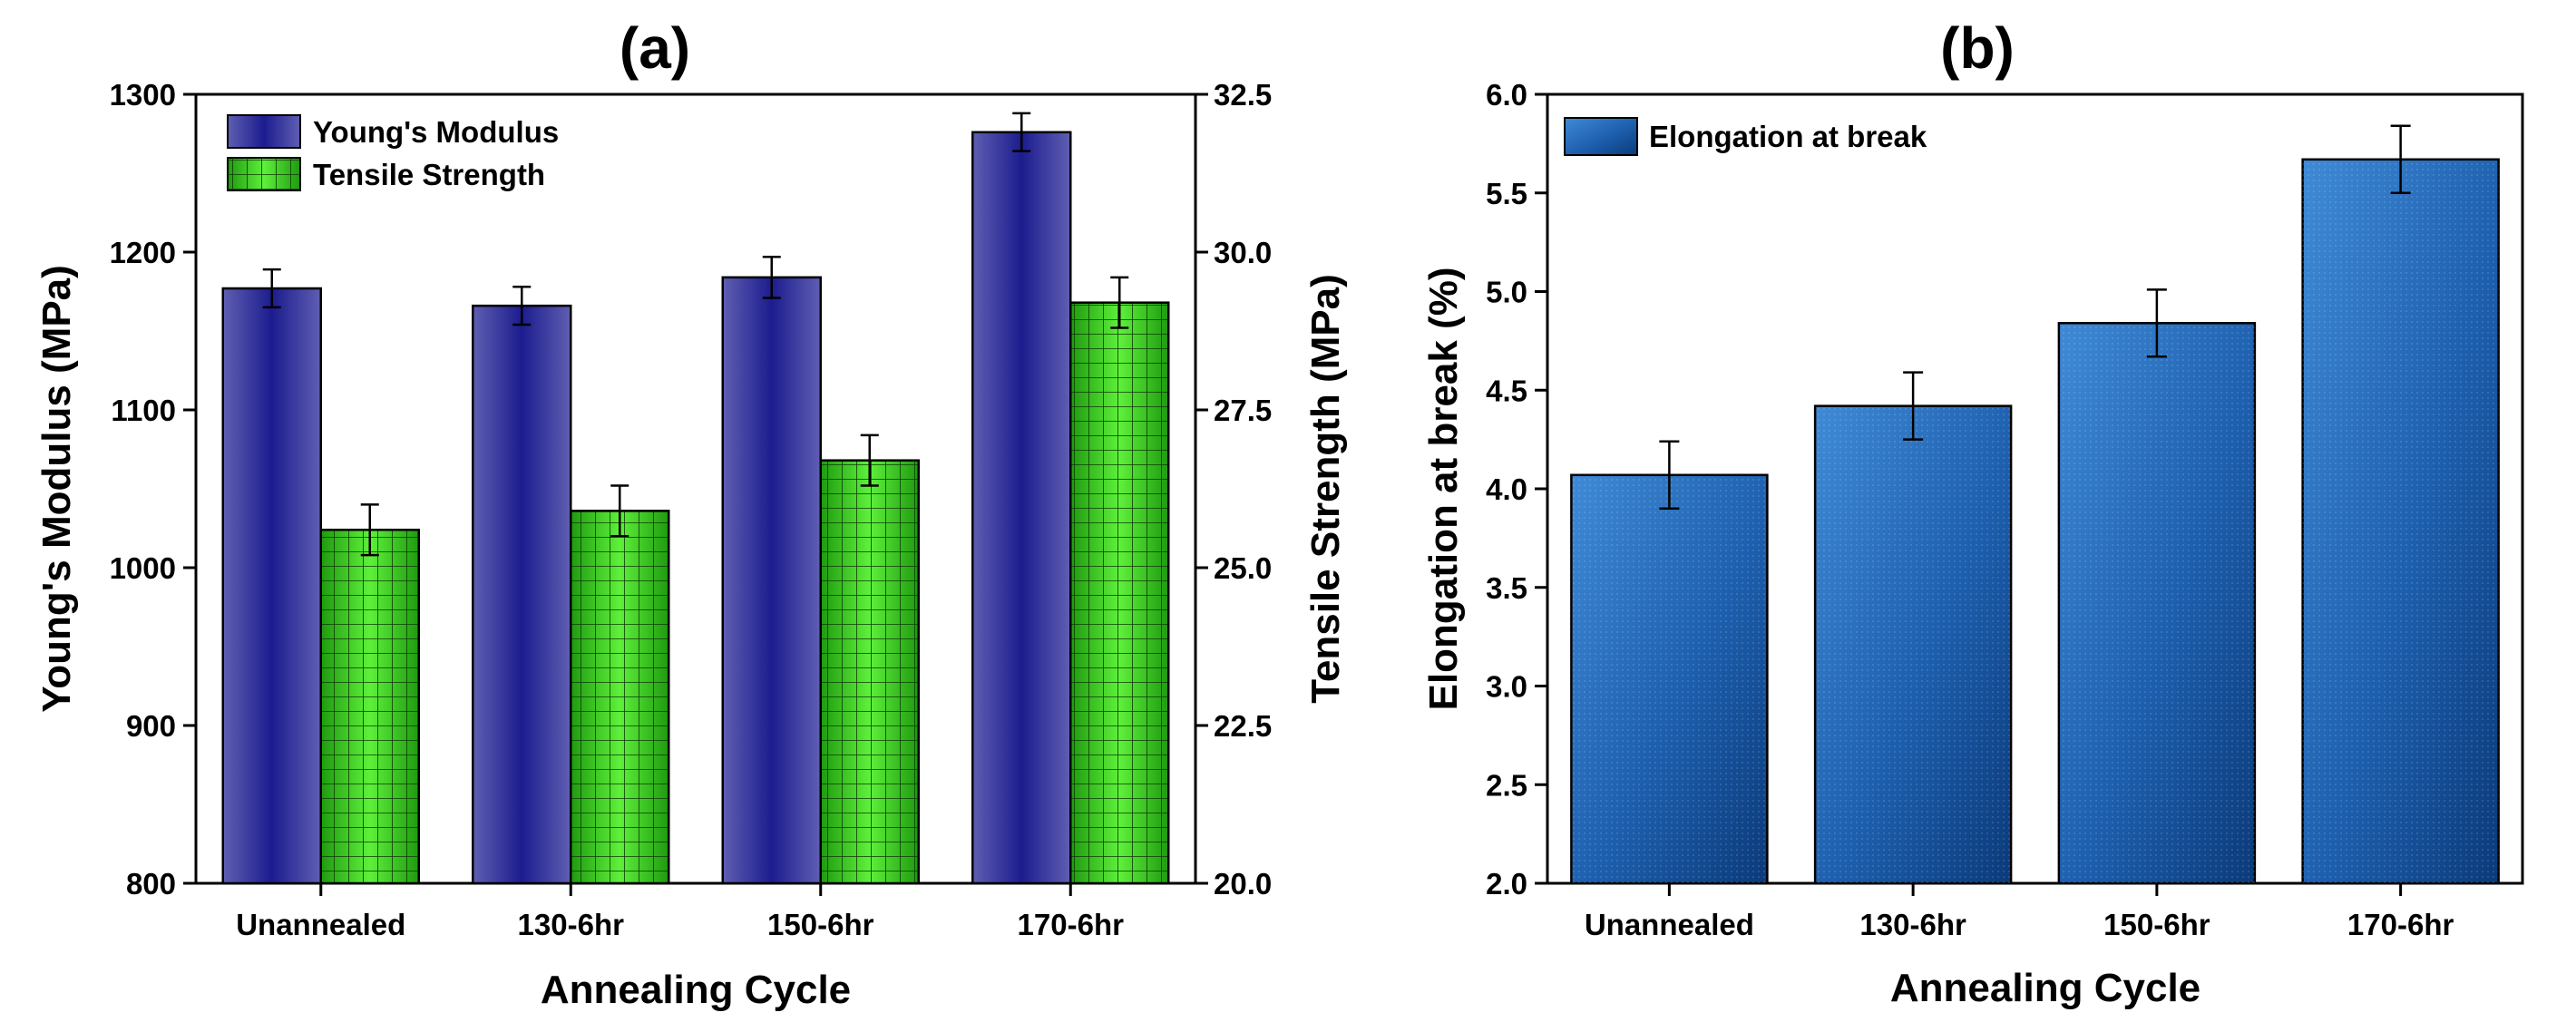  Describe the element at coordinates (680, 912) in the screenshot. I see `panel-a-x-axis: Unannealed 130-6hr 150-6hr 170-6hr` at that location.